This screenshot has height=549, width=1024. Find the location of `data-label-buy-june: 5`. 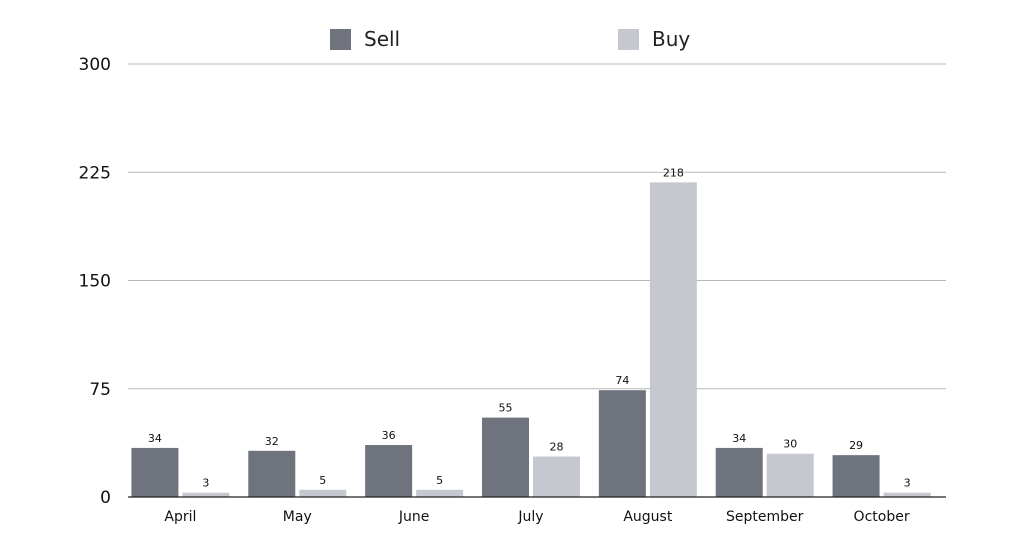

data-label-buy-june: 5 is located at coordinates (439, 480).